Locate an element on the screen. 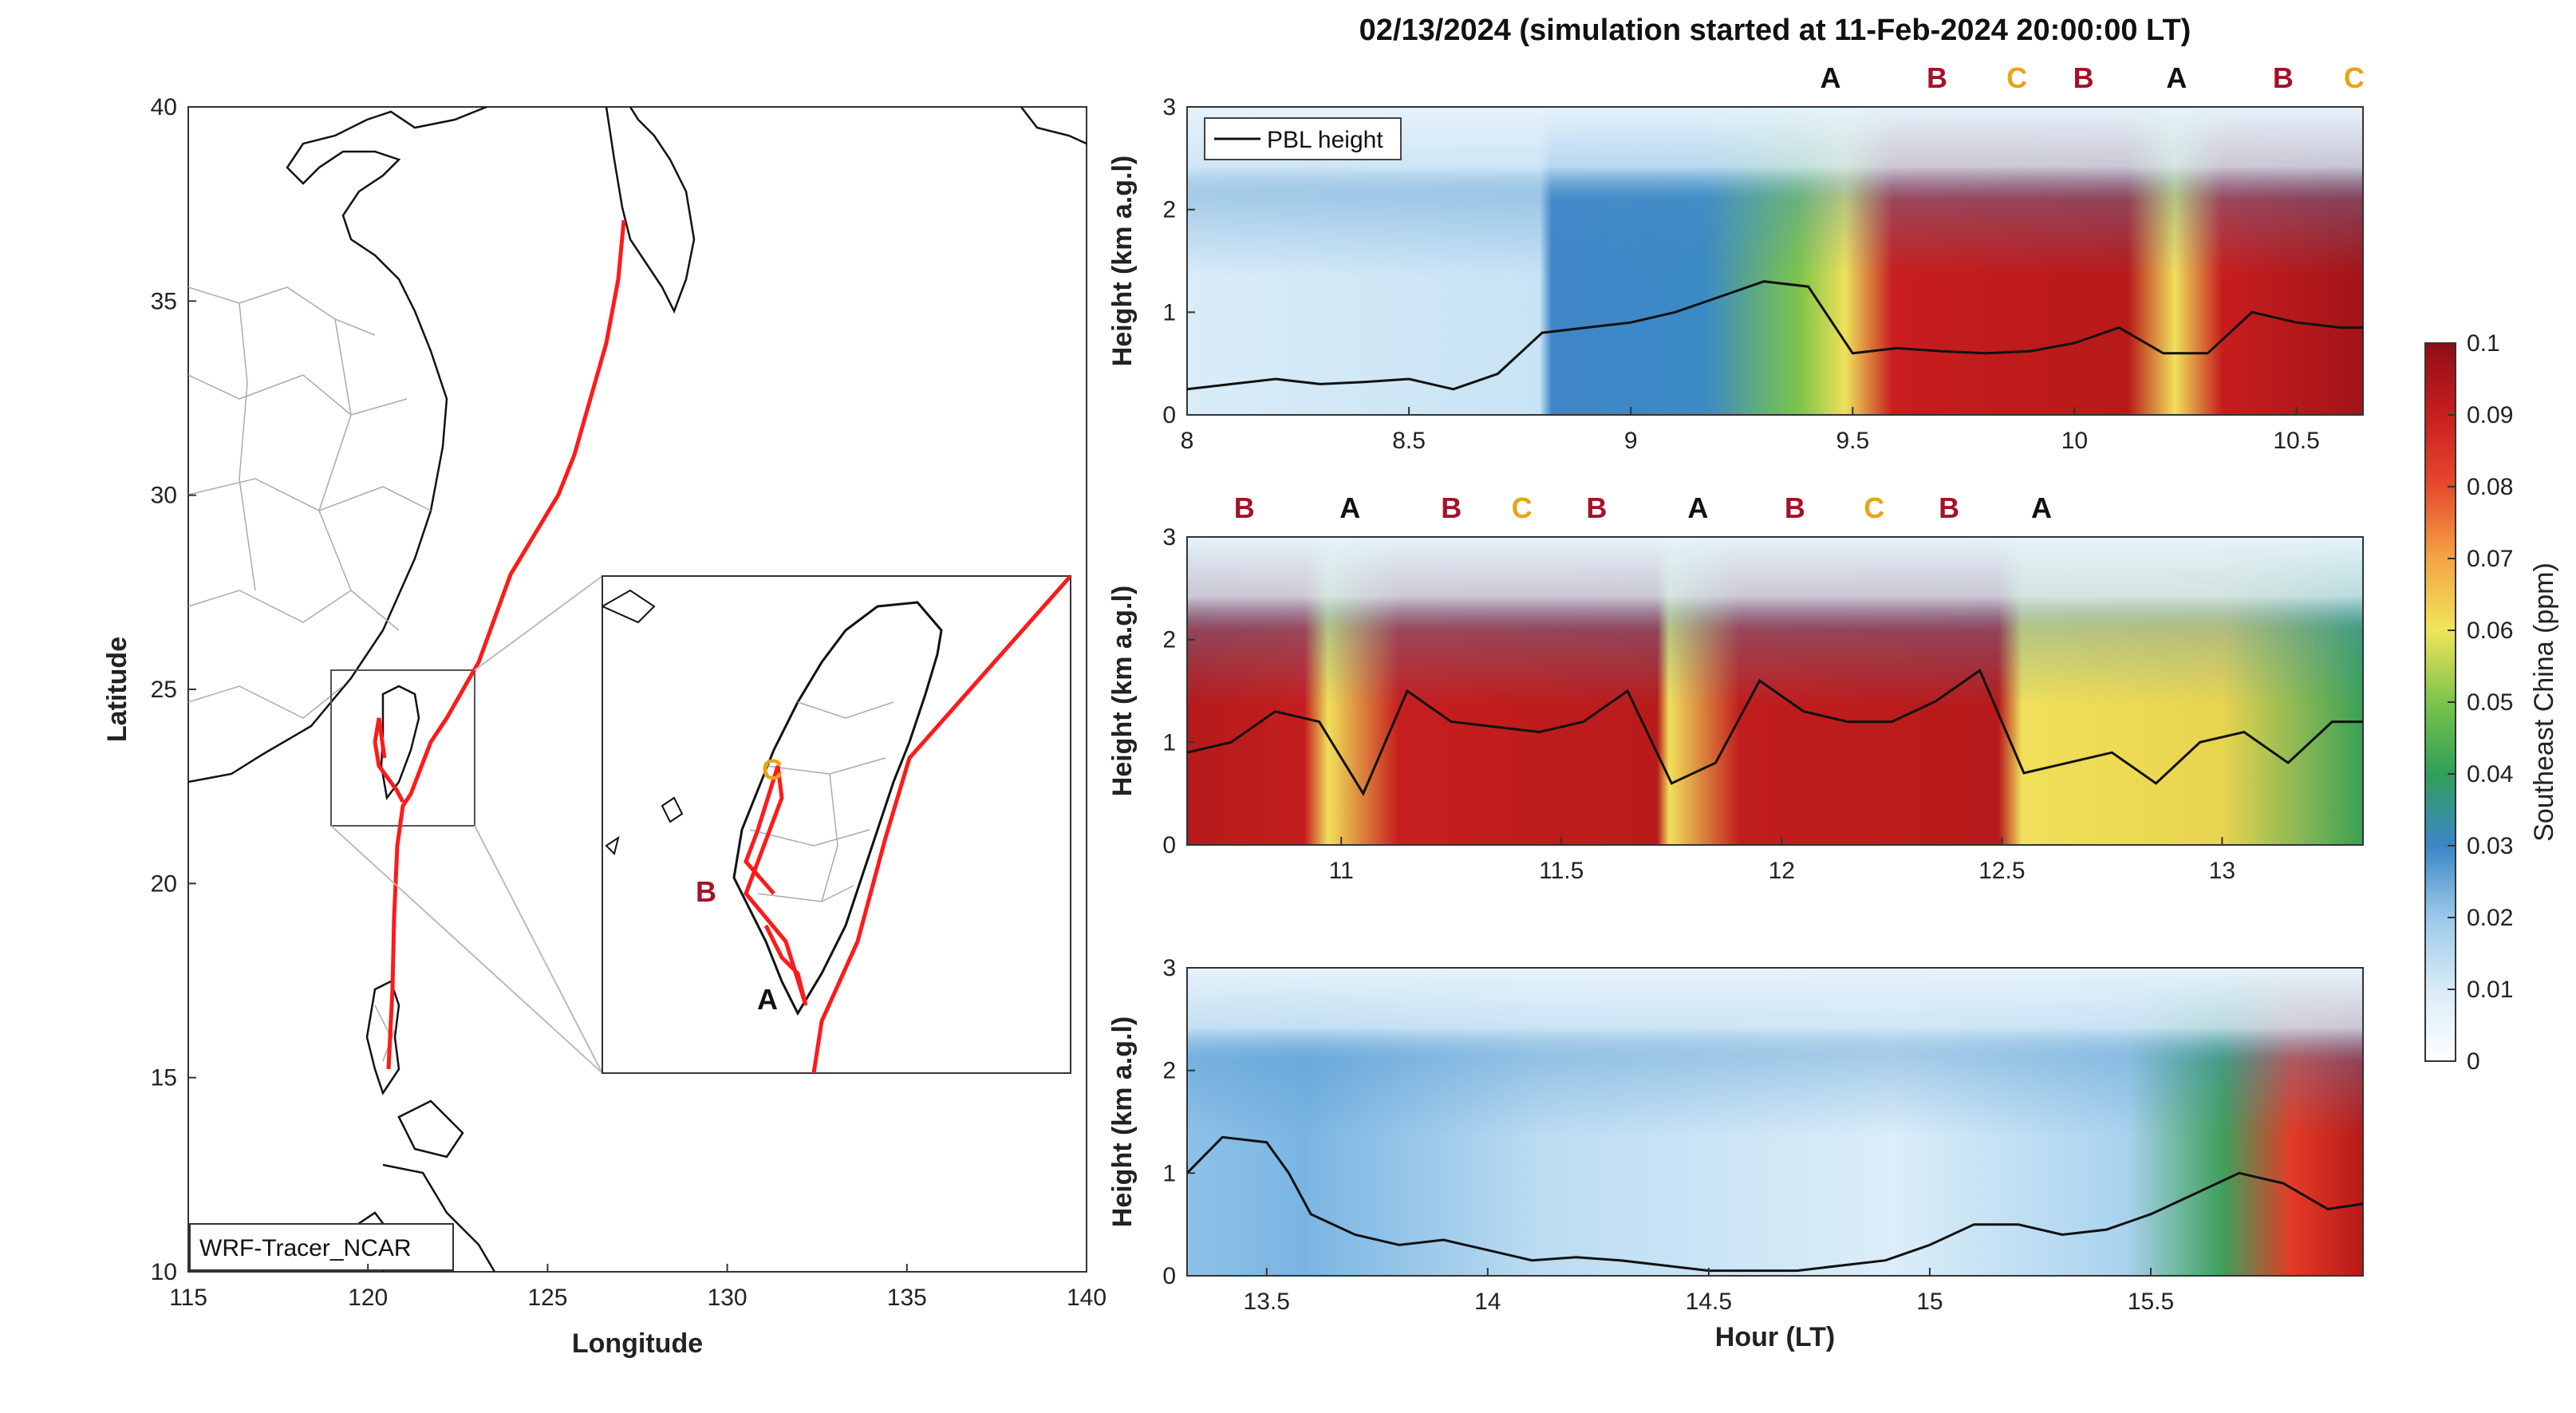  map-xtick-label: 135 is located at coordinates (907, 1298).